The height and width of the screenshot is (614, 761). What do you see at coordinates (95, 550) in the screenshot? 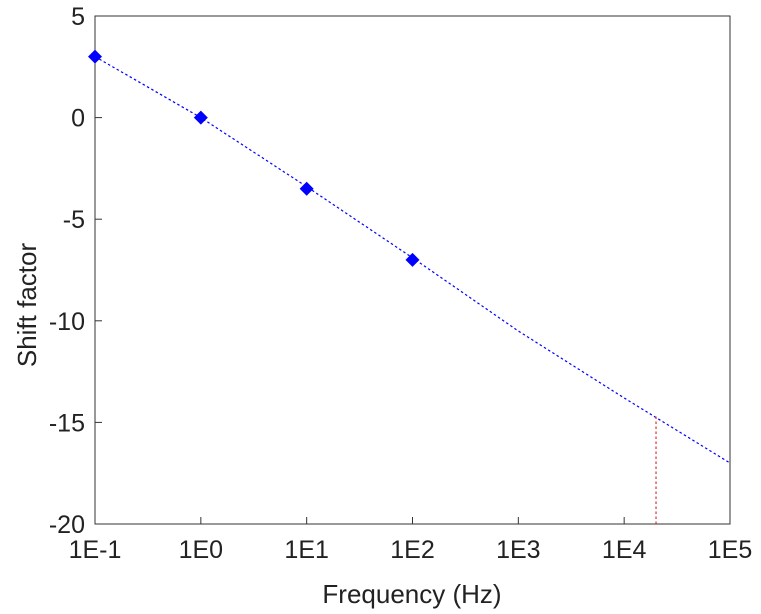
I see `x-tick-label: 1E-1` at bounding box center [95, 550].